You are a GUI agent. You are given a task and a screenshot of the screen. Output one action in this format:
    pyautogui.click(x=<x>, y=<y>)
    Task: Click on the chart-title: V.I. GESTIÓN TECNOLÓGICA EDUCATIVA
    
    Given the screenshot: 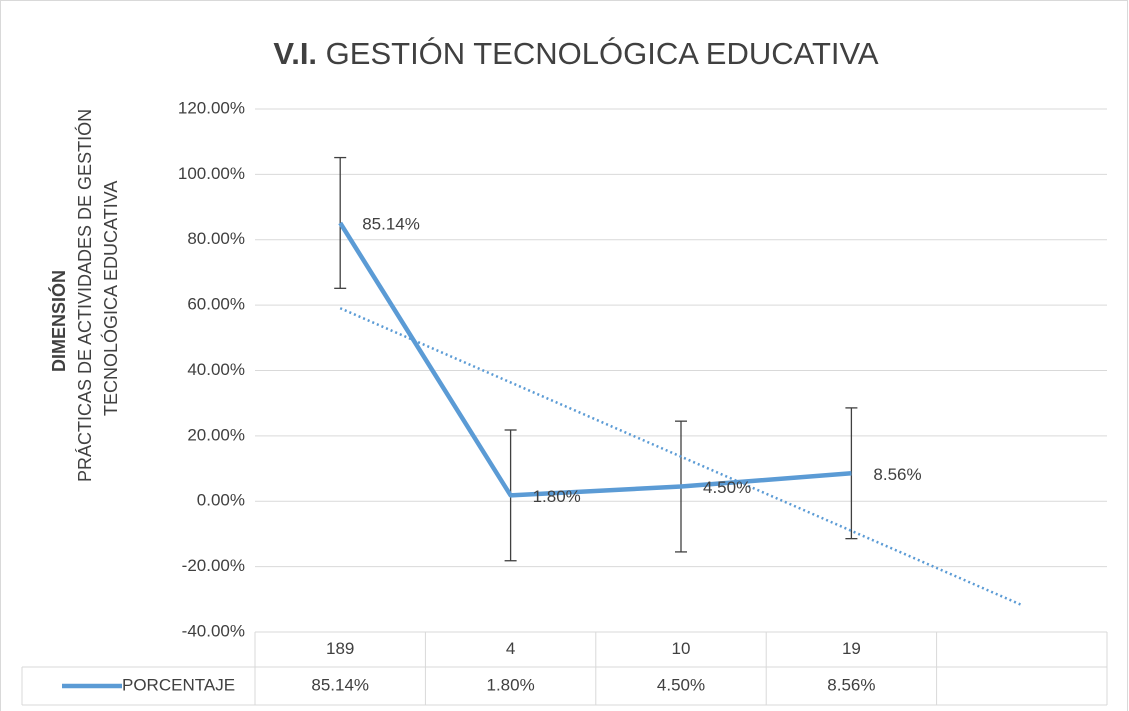 What is the action you would take?
    pyautogui.click(x=576, y=53)
    